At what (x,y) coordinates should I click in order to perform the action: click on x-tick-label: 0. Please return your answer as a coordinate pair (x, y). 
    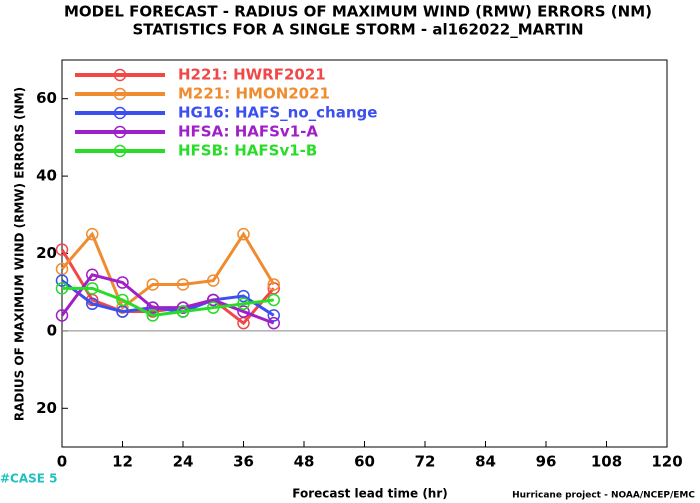
    Looking at the image, I should click on (62, 462).